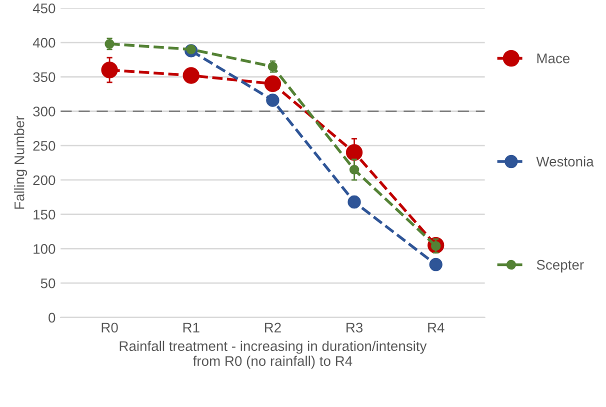  What do you see at coordinates (436, 327) in the screenshot?
I see `x-tick-label: R4` at bounding box center [436, 327].